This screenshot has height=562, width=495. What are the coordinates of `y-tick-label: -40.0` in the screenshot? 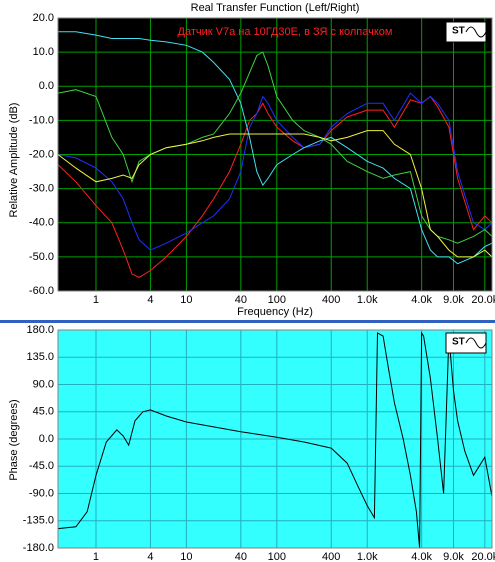 It's located at (41, 223).